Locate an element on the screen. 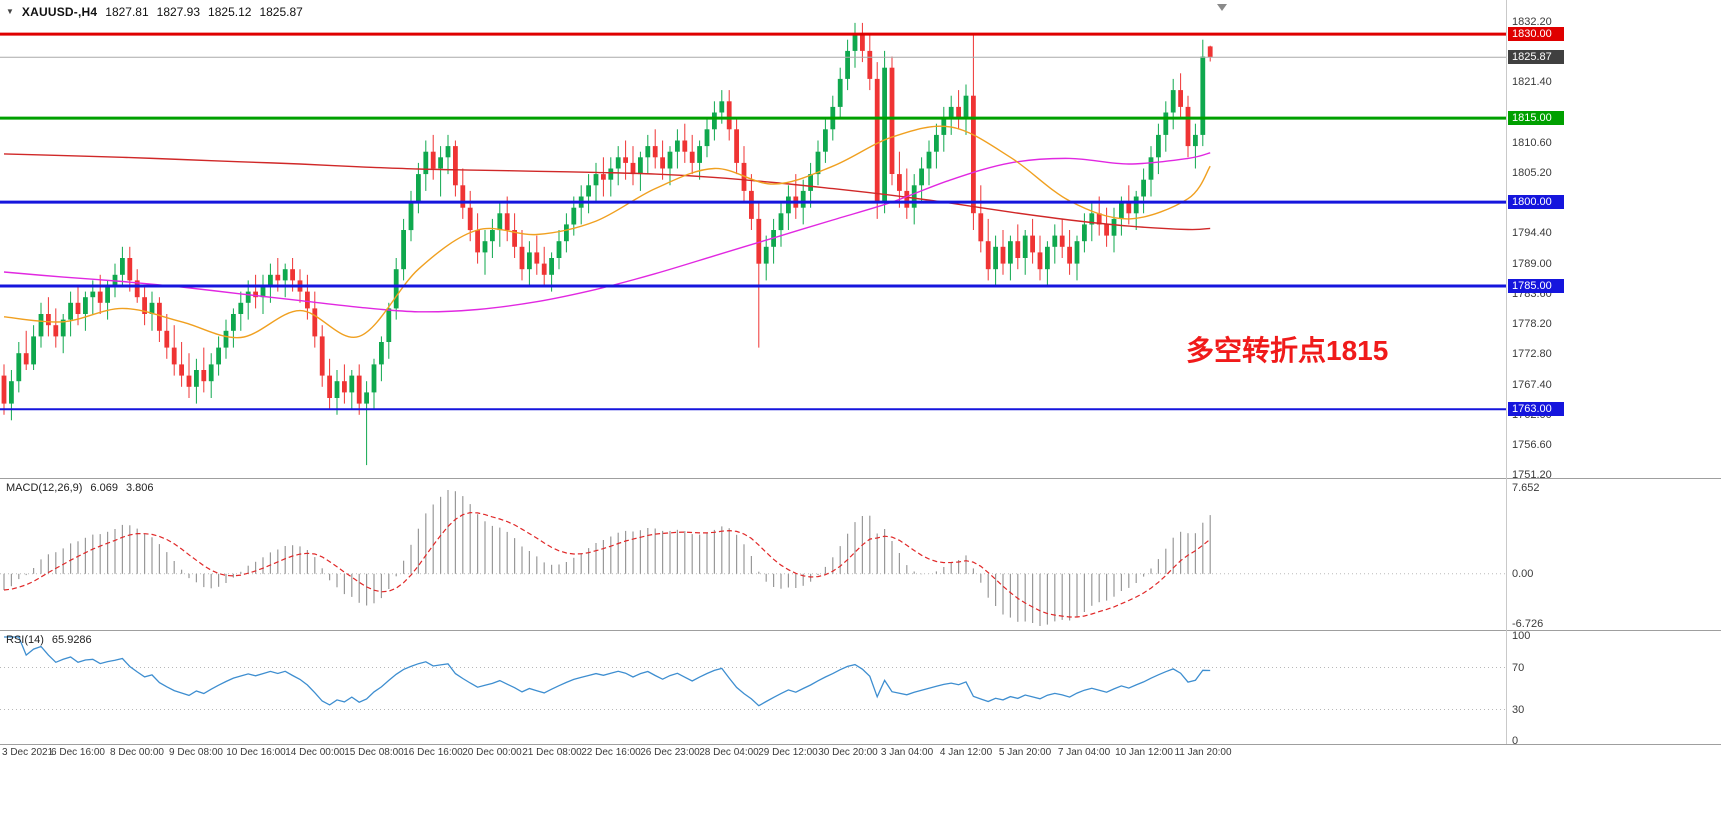 This screenshot has width=1721, height=838. annotation-text: 多空转折点1815 is located at coordinates (1287, 350).